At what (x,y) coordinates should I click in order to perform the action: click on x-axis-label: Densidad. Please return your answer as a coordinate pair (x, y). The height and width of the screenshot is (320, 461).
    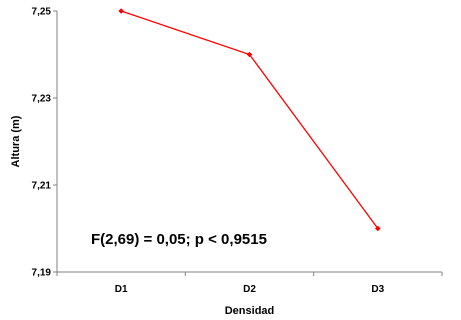
    Looking at the image, I should click on (250, 311).